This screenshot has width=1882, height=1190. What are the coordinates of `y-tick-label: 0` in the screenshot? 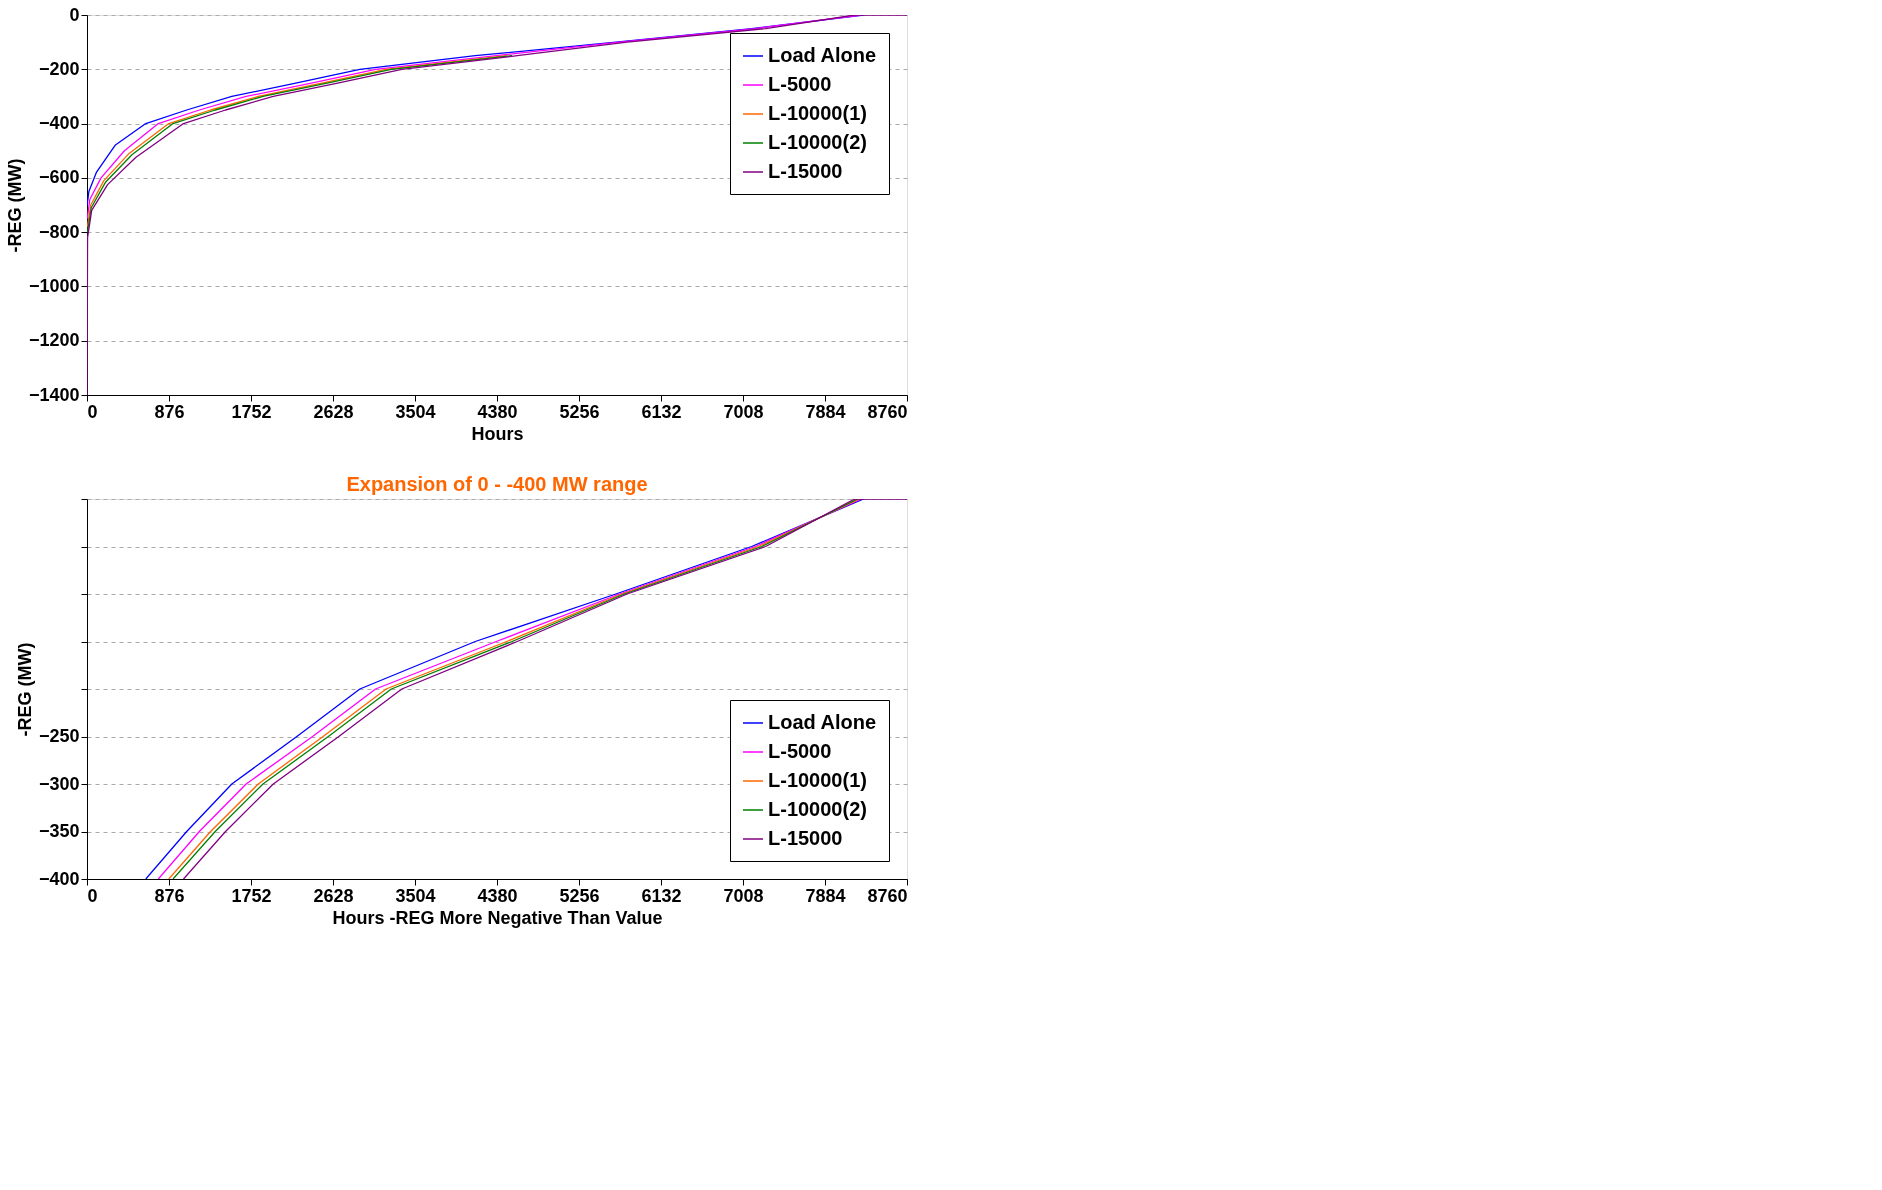 It's located at (74, 14).